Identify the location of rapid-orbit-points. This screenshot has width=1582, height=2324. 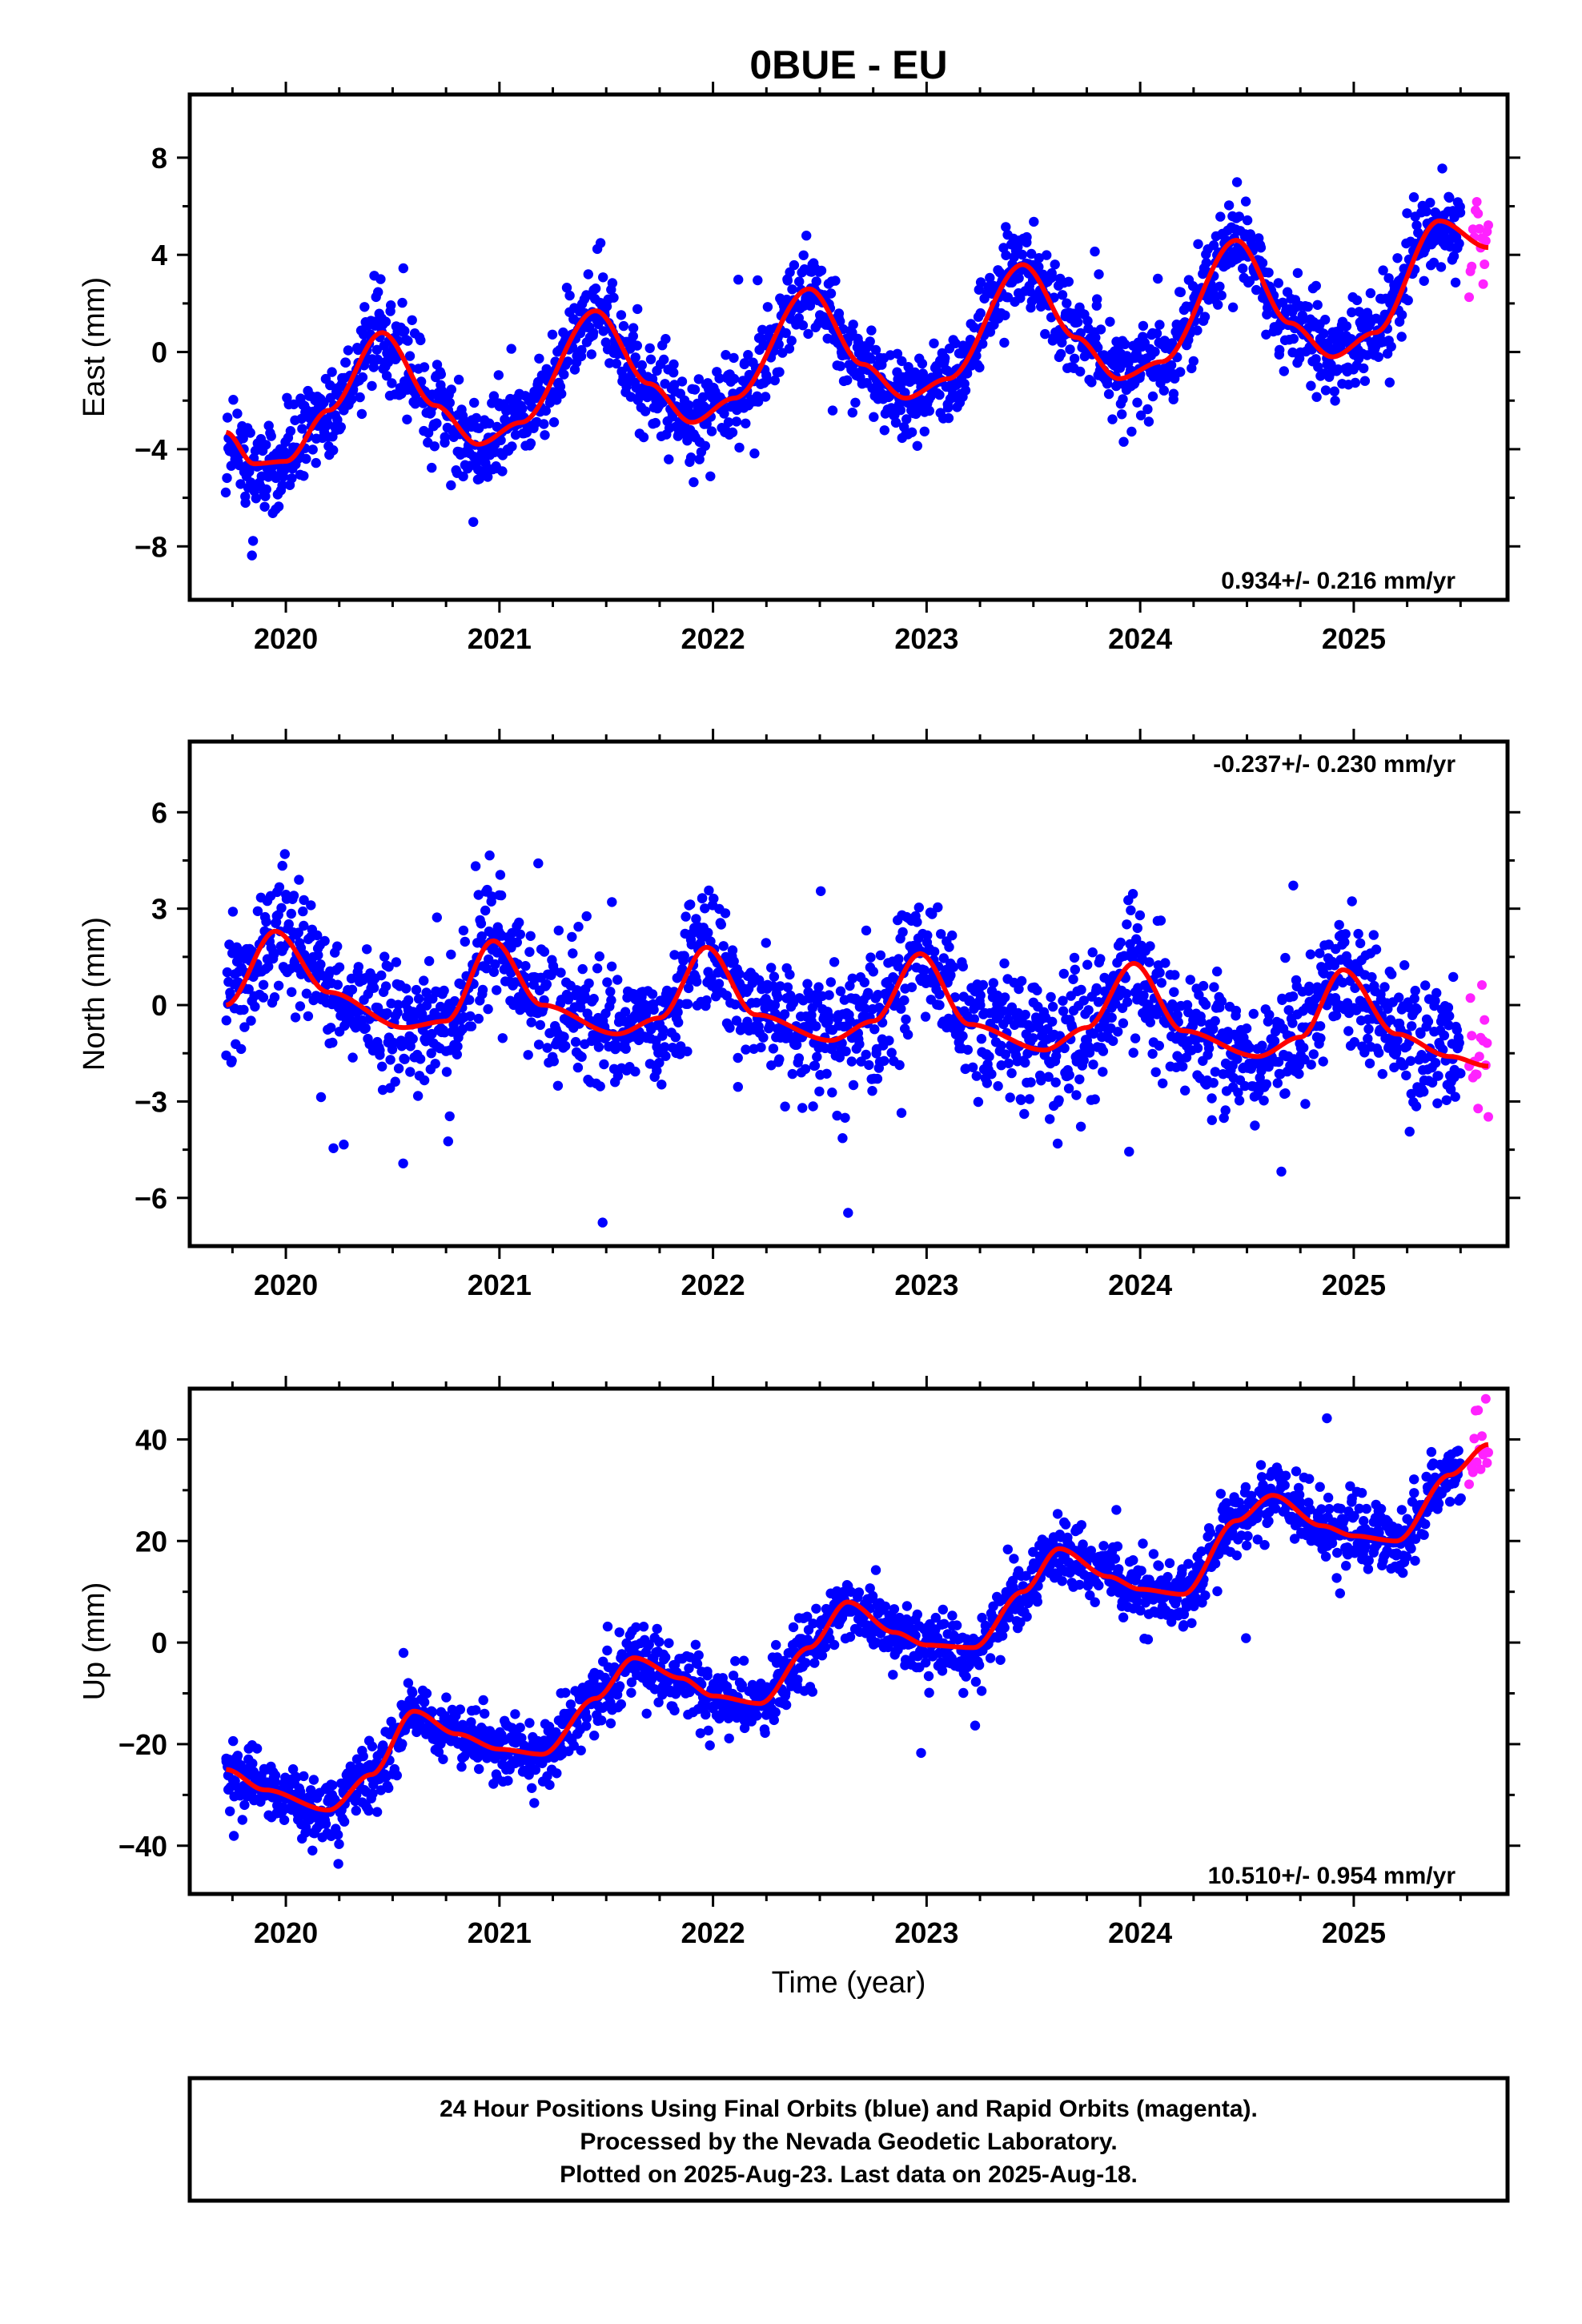
(1478, 250).